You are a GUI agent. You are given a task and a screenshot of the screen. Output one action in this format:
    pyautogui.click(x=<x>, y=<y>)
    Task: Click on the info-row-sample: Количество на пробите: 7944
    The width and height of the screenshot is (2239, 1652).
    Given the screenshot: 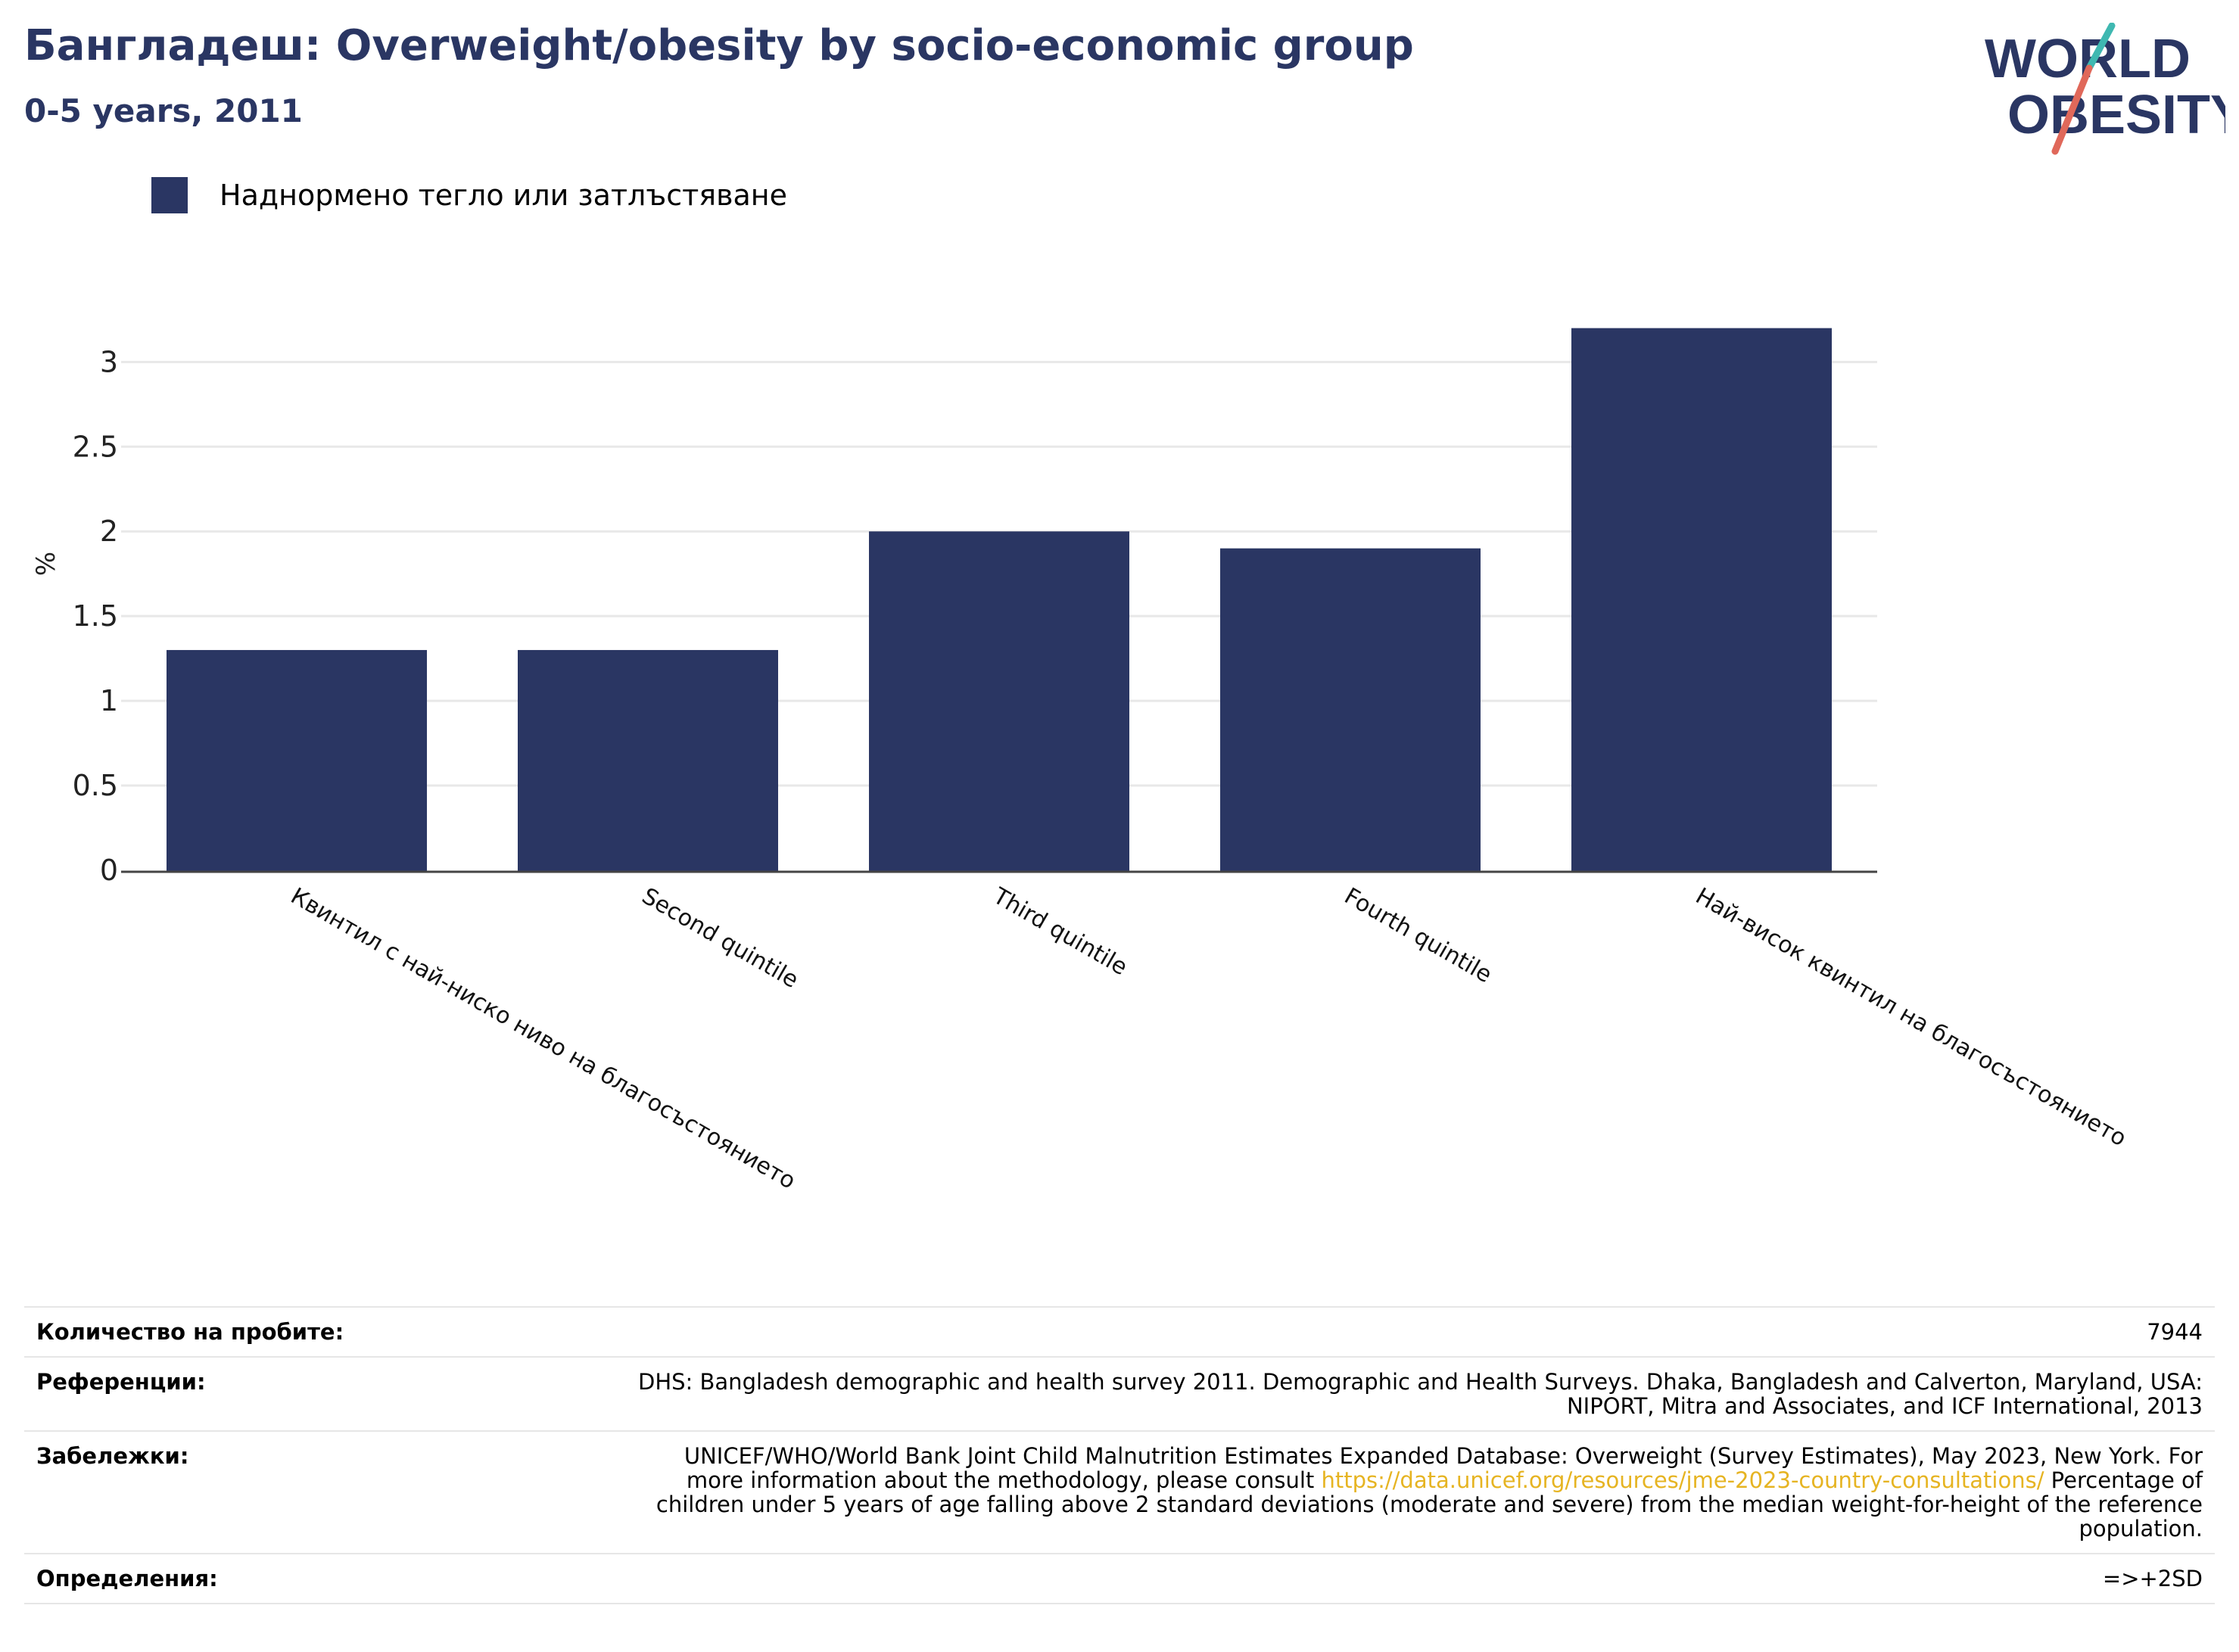 What is the action you would take?
    pyautogui.click(x=1120, y=1331)
    